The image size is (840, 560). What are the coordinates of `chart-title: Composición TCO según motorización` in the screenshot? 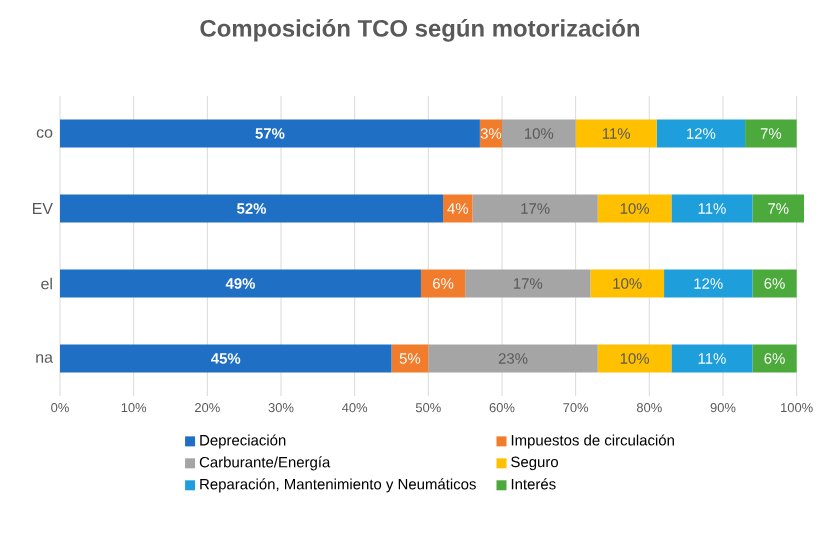 It's located at (420, 30).